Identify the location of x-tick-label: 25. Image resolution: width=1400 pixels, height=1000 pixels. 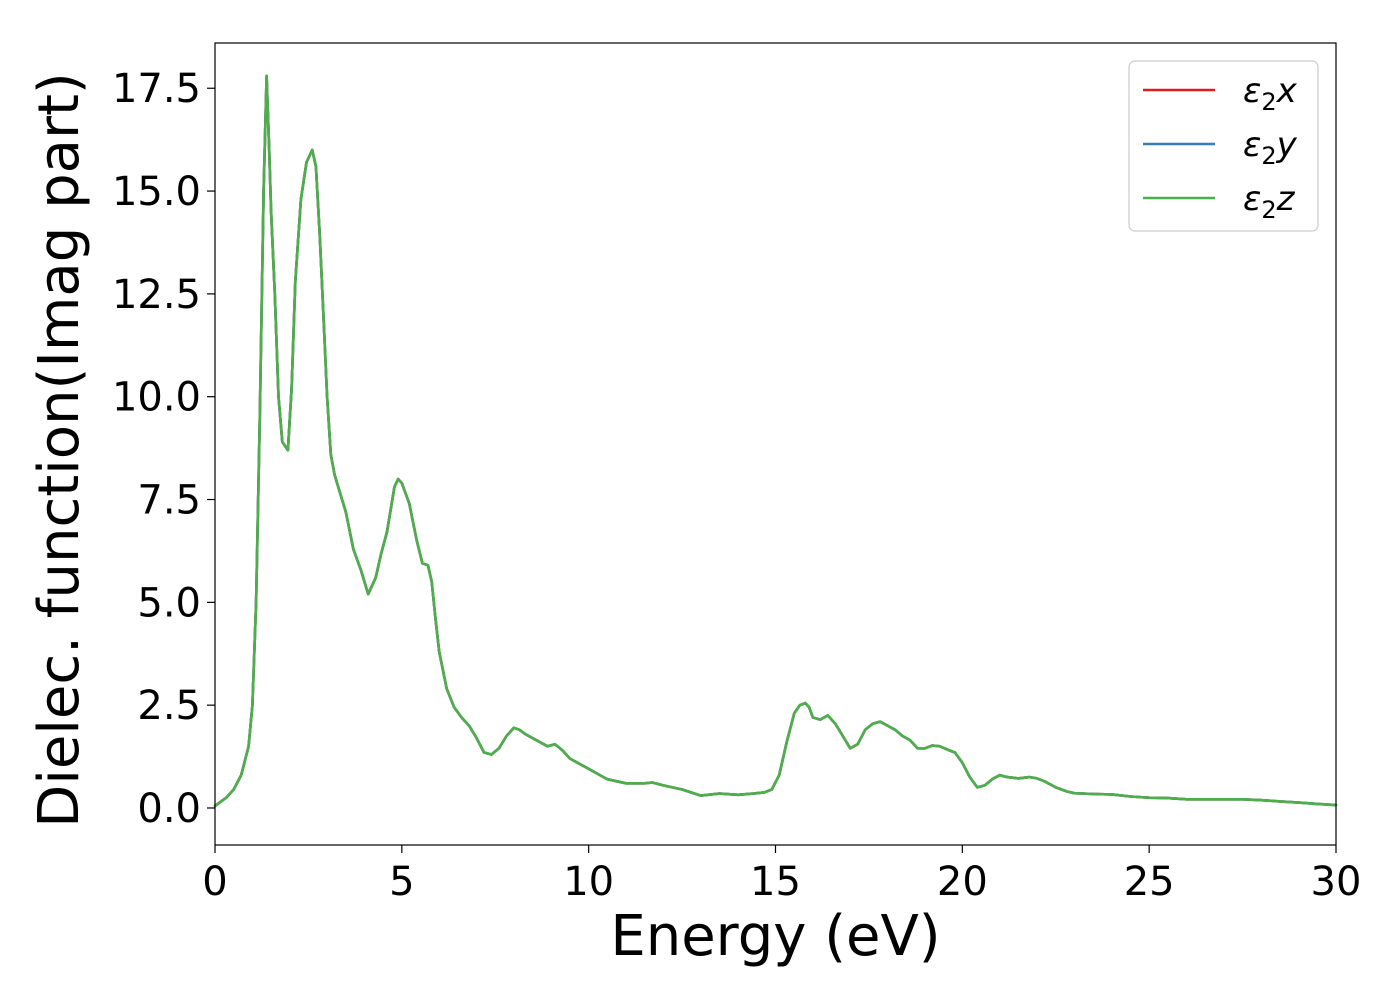
(1149, 882).